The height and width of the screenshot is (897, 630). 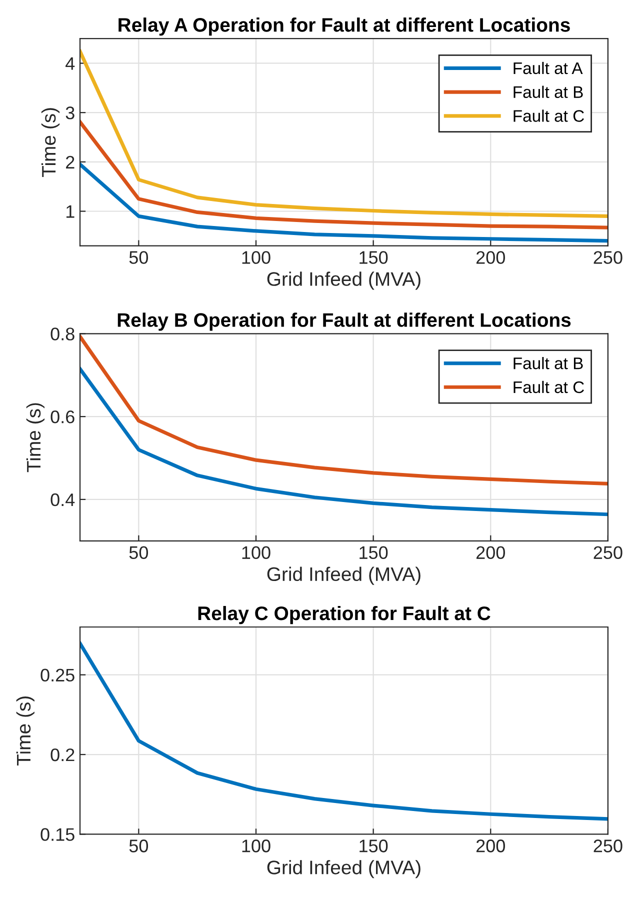 What do you see at coordinates (70, 162) in the screenshot?
I see `y-tick-label: 2` at bounding box center [70, 162].